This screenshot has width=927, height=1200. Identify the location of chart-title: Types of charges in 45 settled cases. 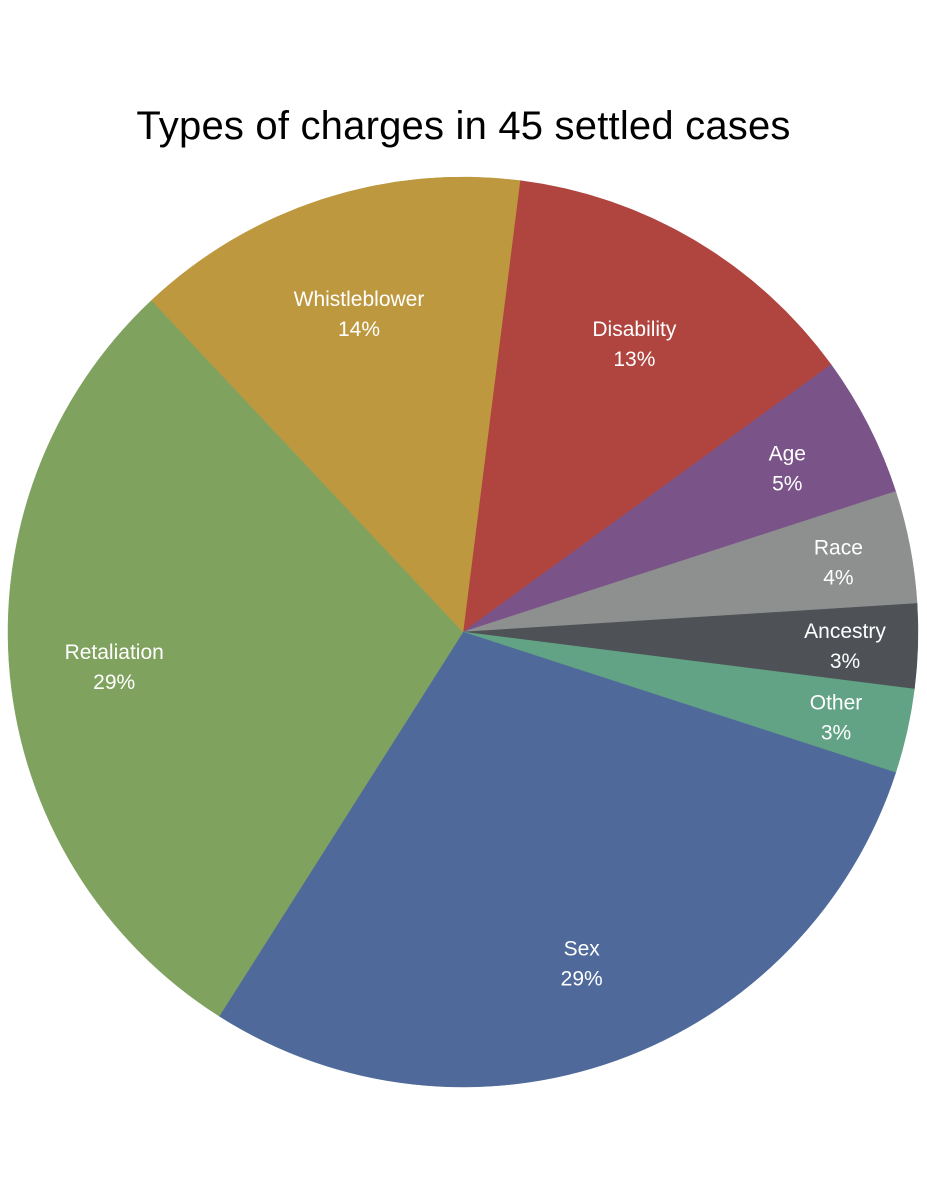
(463, 126).